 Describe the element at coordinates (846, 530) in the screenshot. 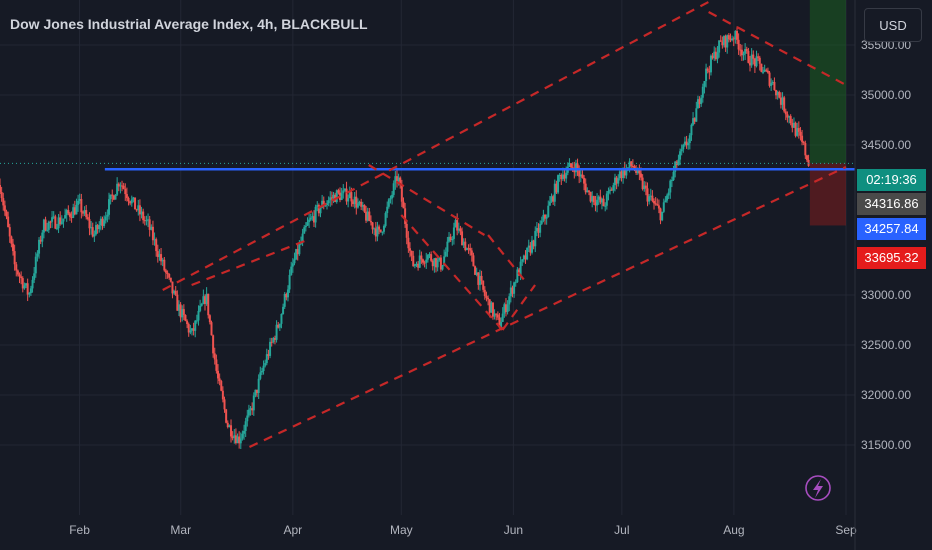

I see `x-tick-label: Sep` at that location.